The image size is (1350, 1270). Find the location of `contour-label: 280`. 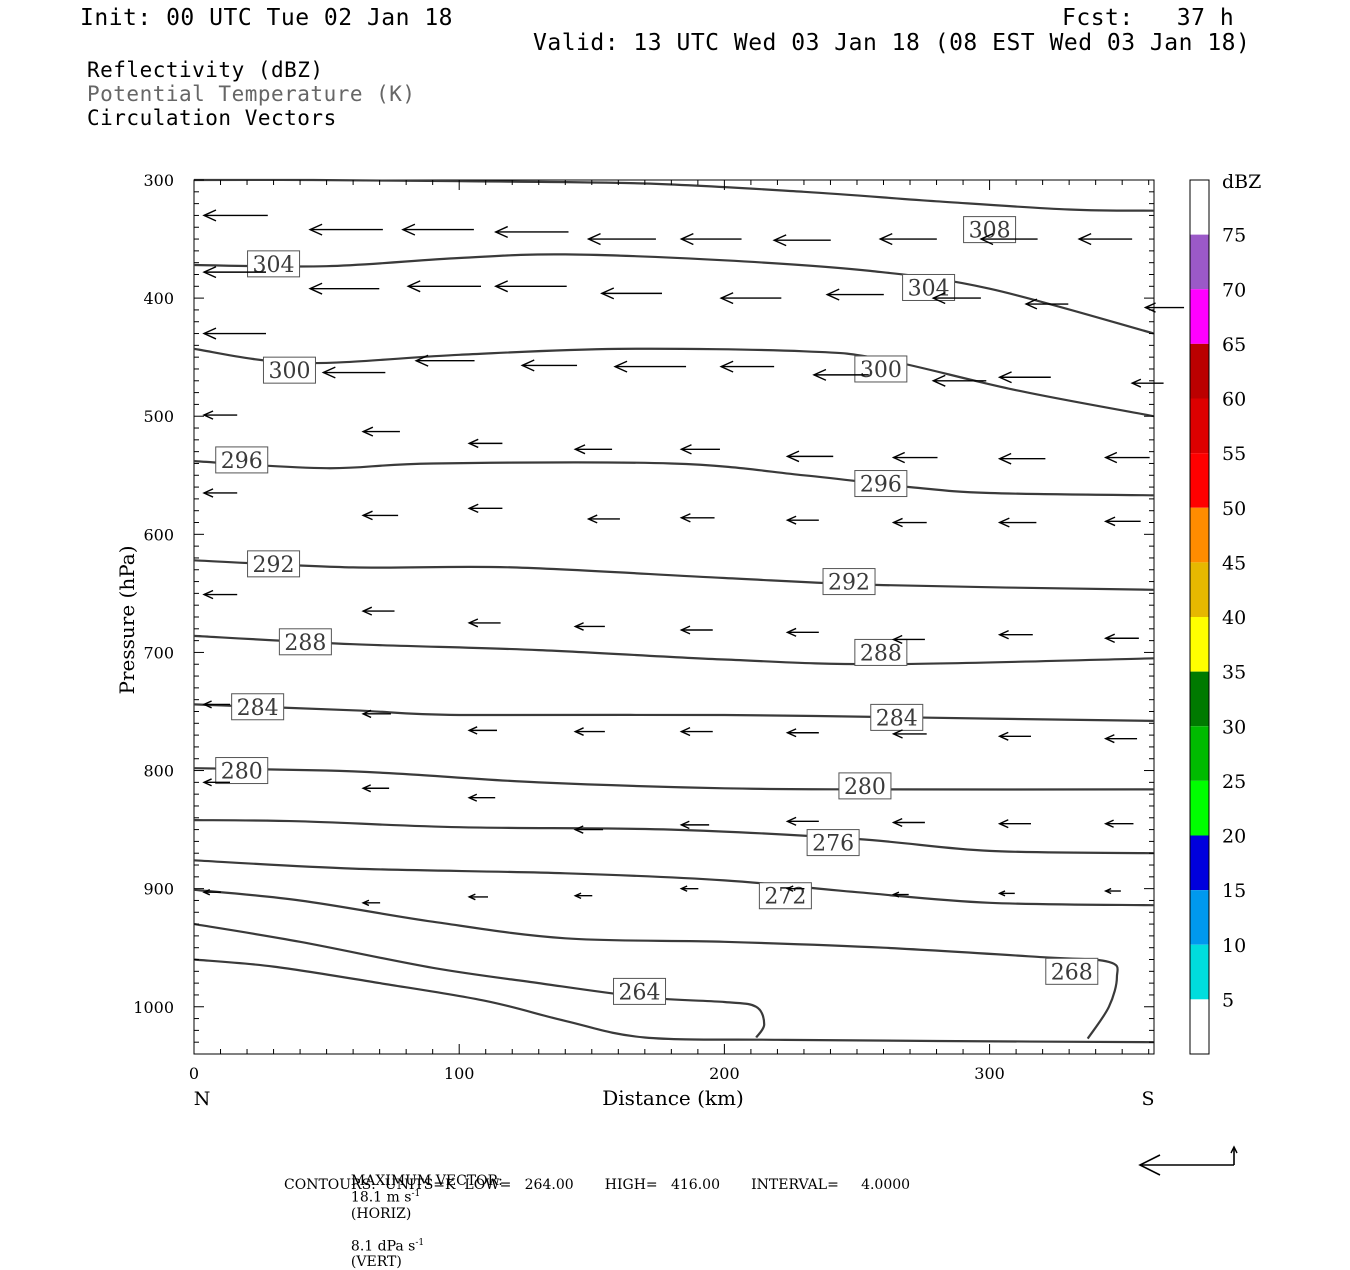

contour-label: 280 is located at coordinates (865, 787).